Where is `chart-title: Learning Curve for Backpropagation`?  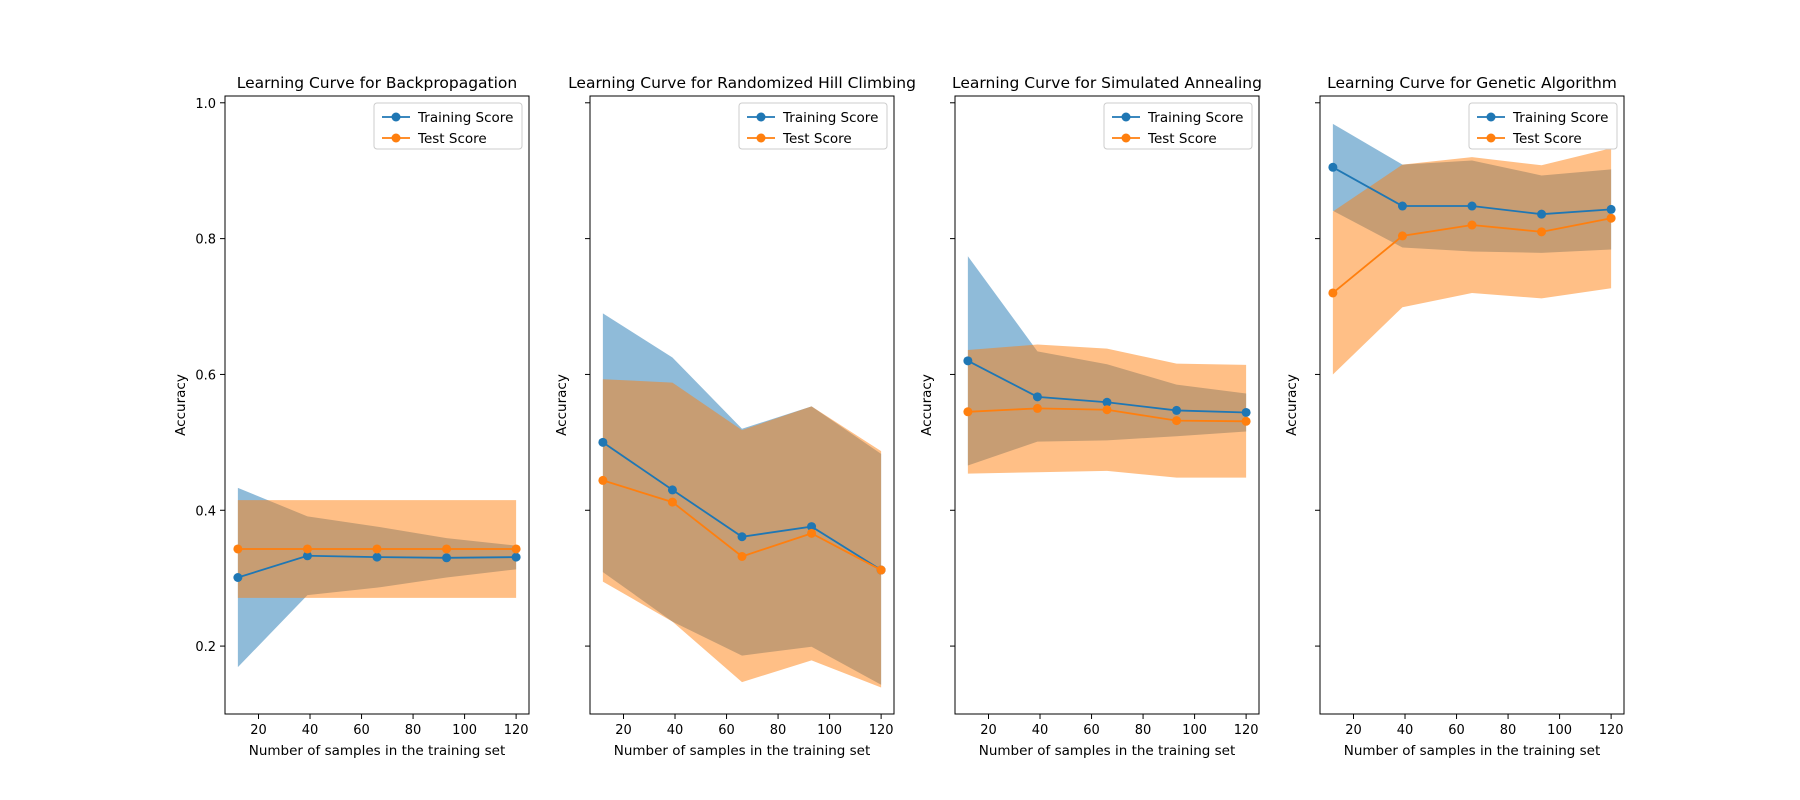 chart-title: Learning Curve for Backpropagation is located at coordinates (377, 83).